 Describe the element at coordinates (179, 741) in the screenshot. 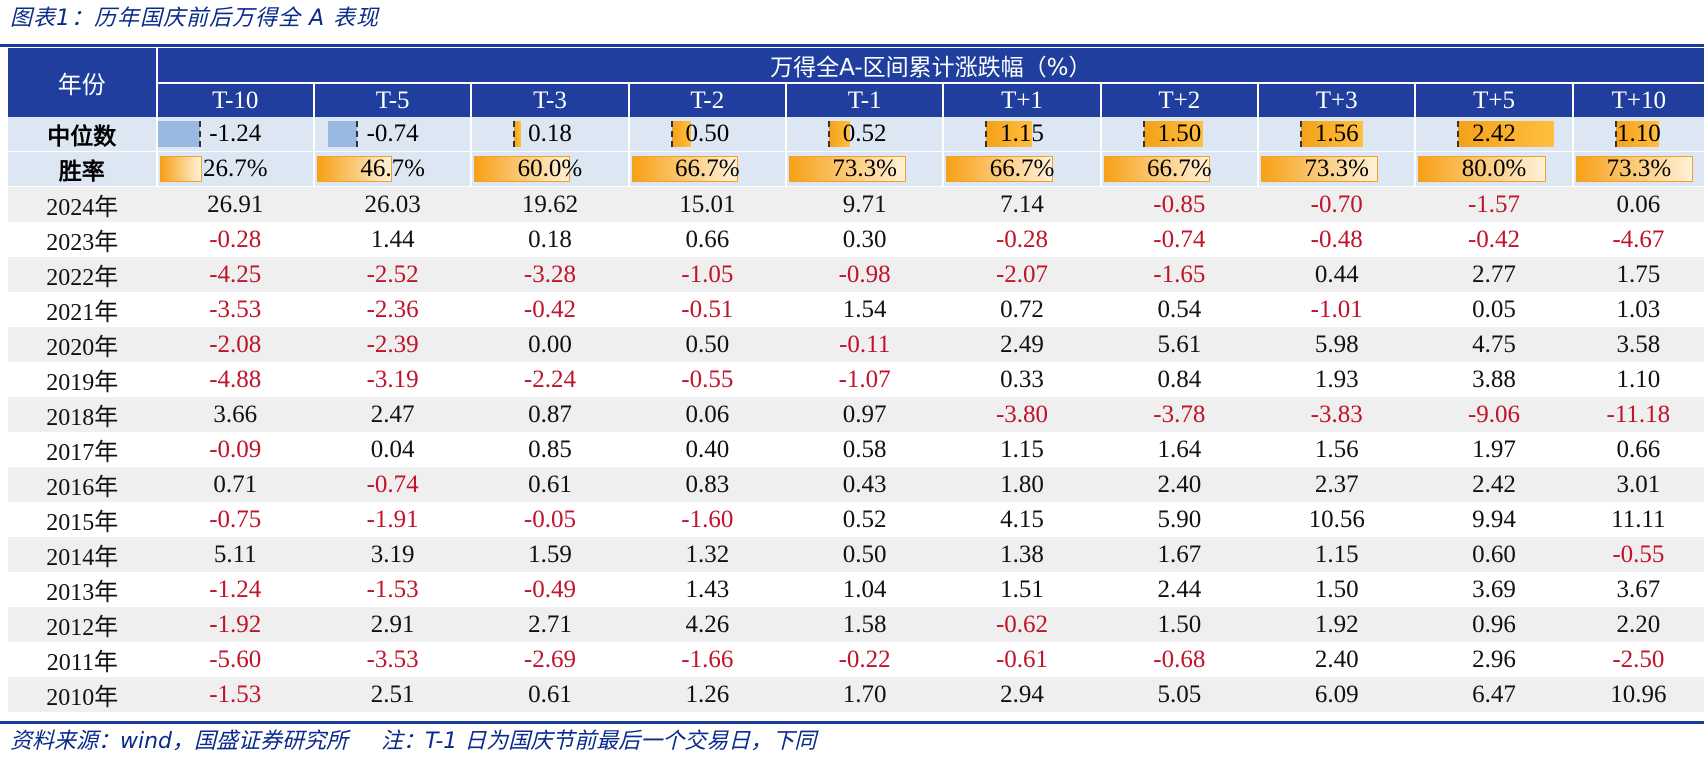

I see `source-text: 资料来源：wind，国盛证券研究所` at that location.